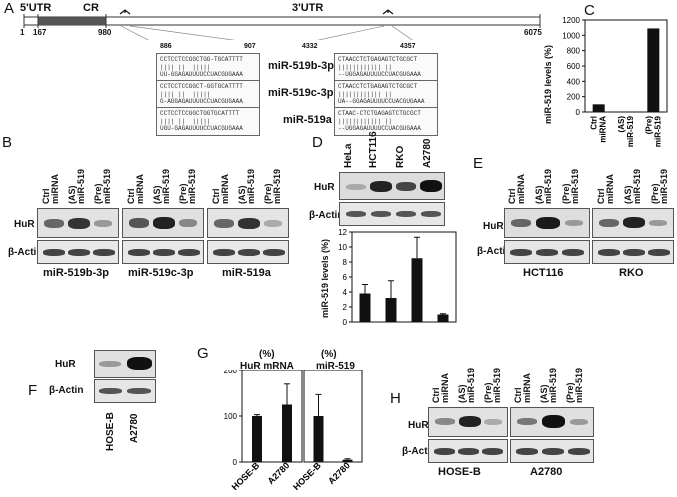  I want to click on y-tick-label: 100, so click(231, 416).